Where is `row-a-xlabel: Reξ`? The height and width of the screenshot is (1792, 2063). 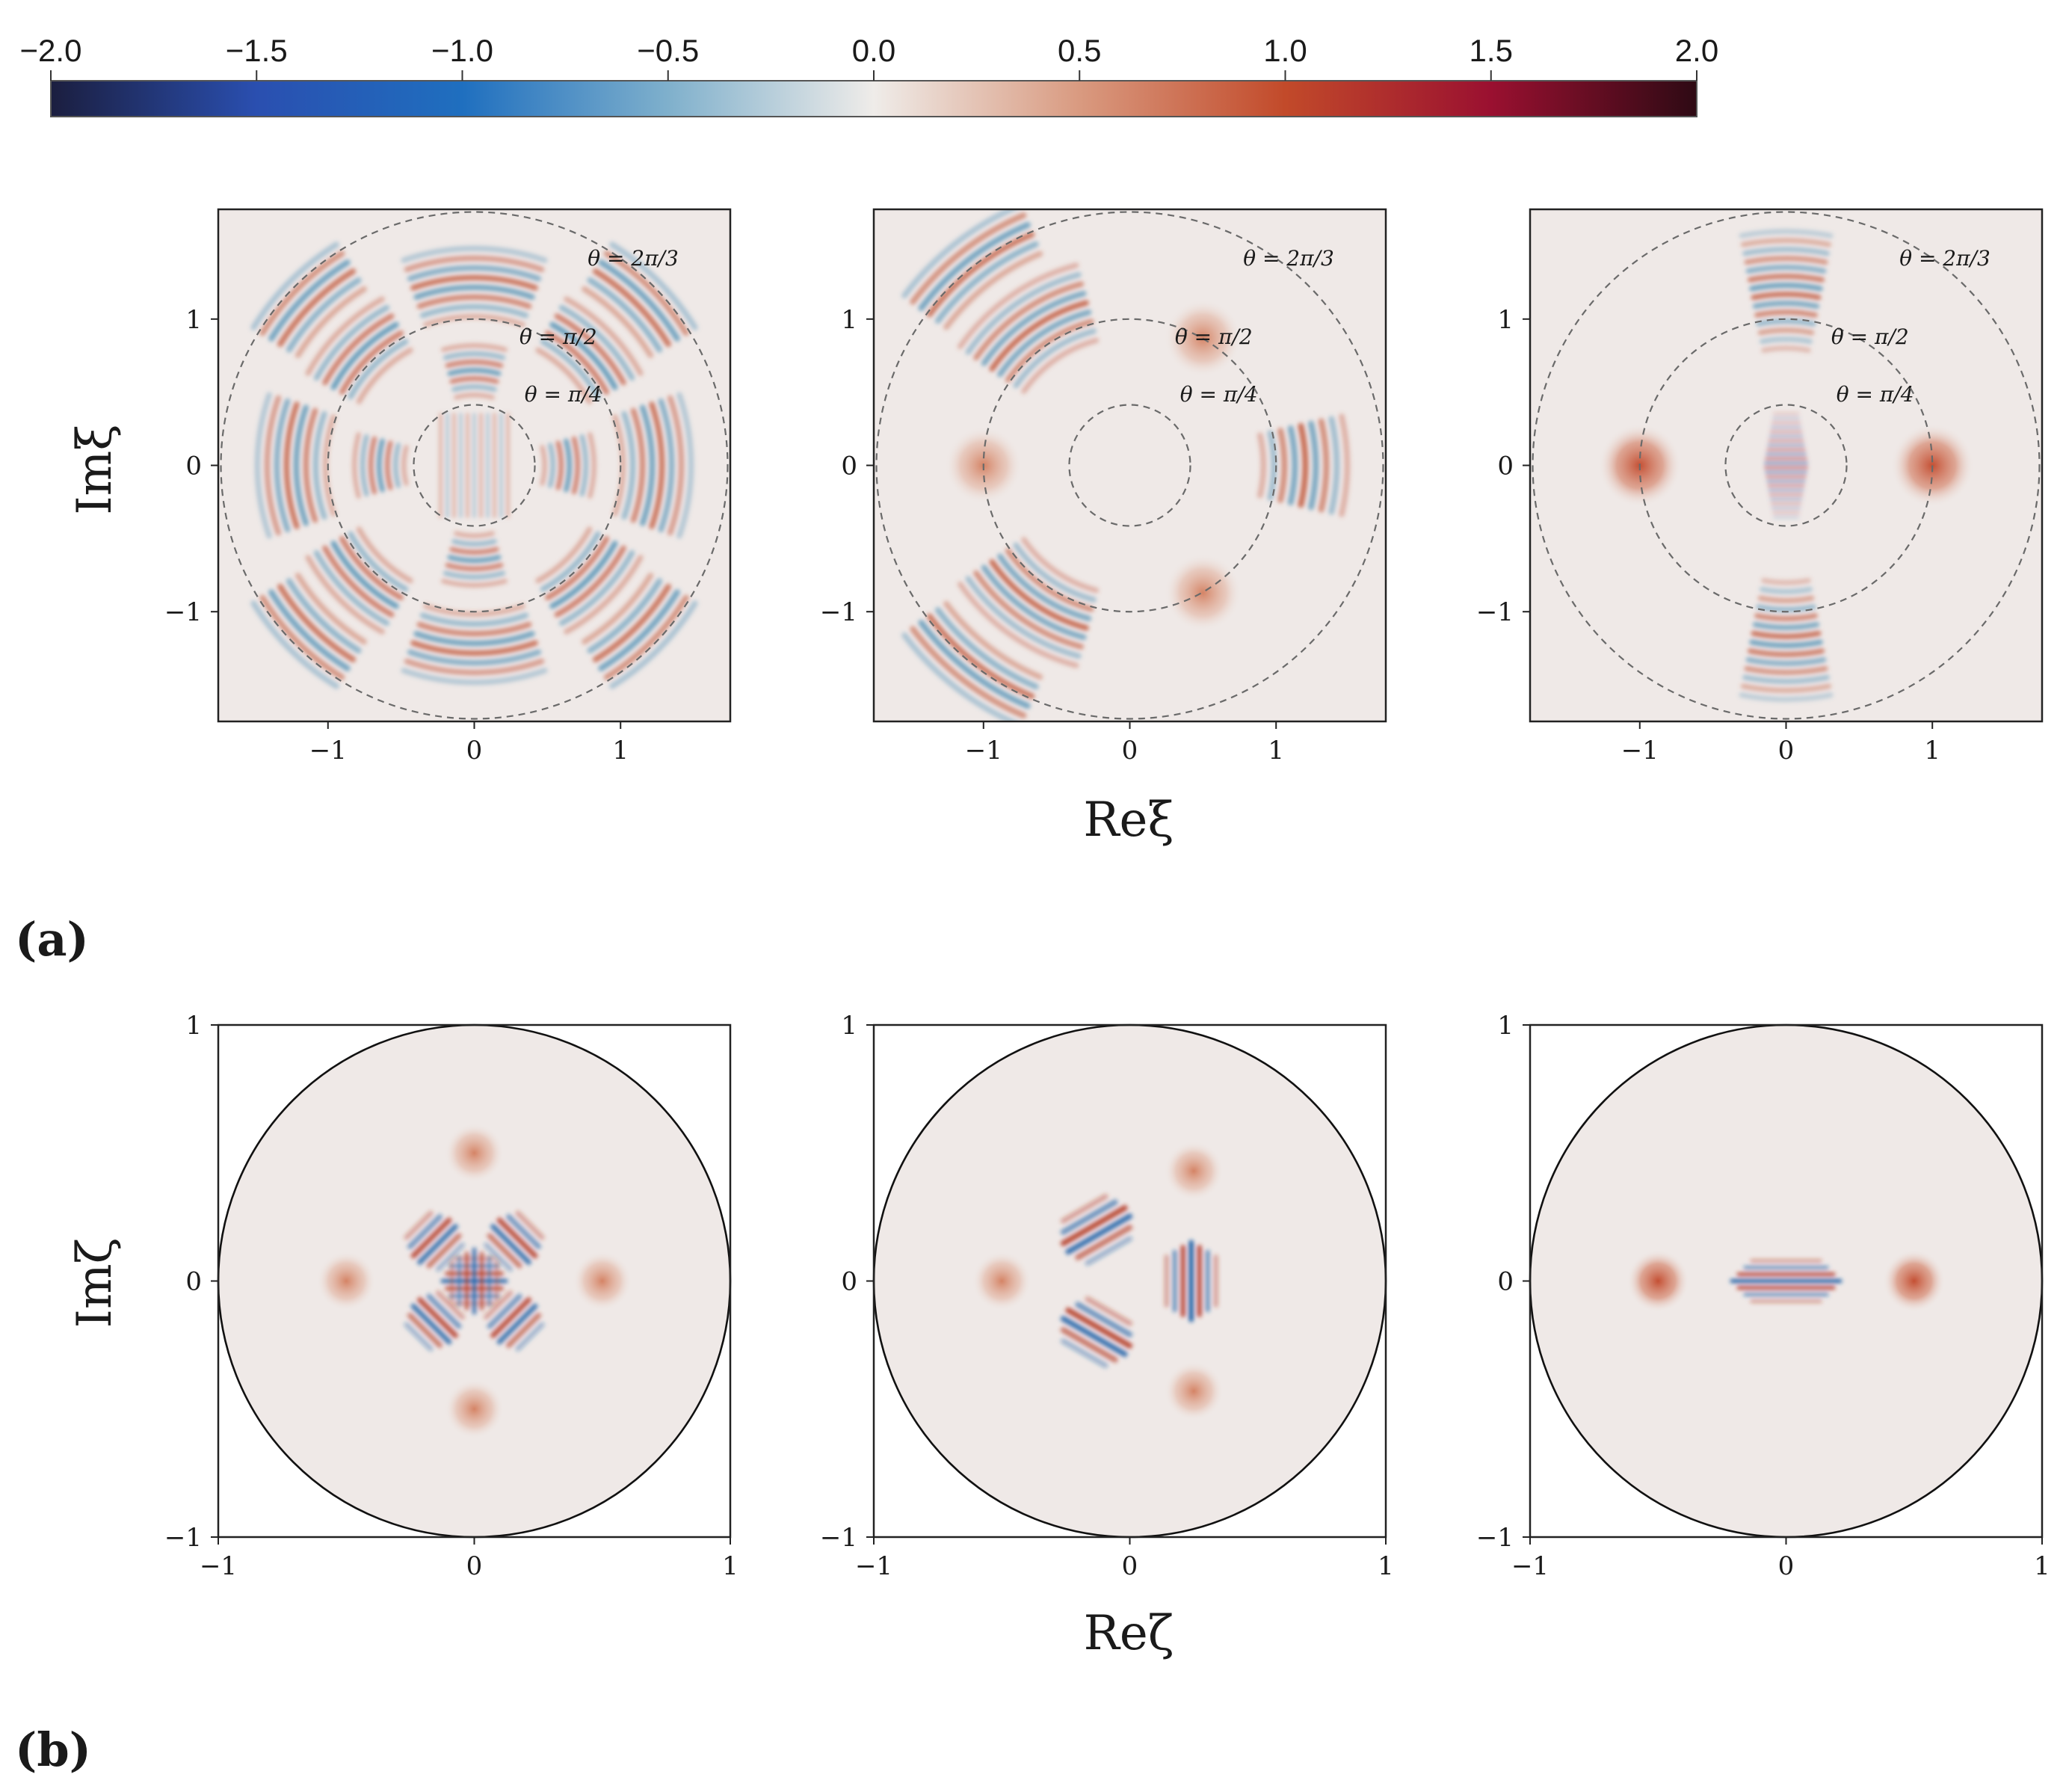 row-a-xlabel: Reξ is located at coordinates (1128, 820).